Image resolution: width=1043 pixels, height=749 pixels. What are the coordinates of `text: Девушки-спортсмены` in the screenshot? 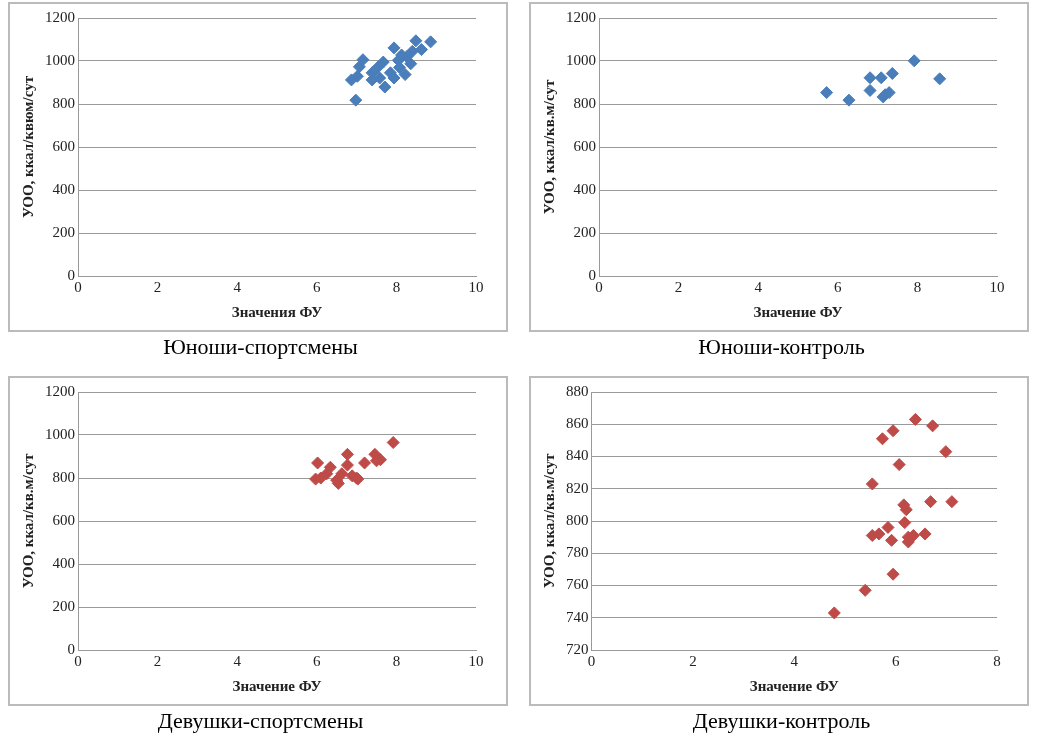 It's located at (260, 721).